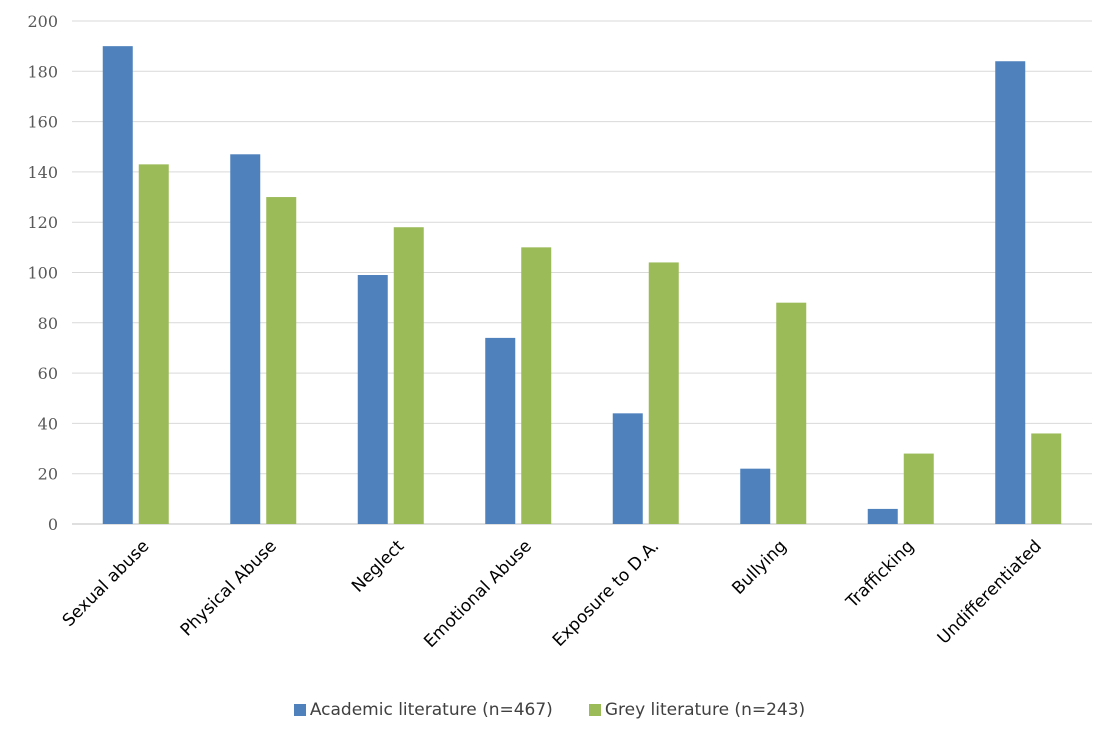 This screenshot has height=751, width=1099. What do you see at coordinates (48, 423) in the screenshot?
I see `y-tick-label: 40` at bounding box center [48, 423].